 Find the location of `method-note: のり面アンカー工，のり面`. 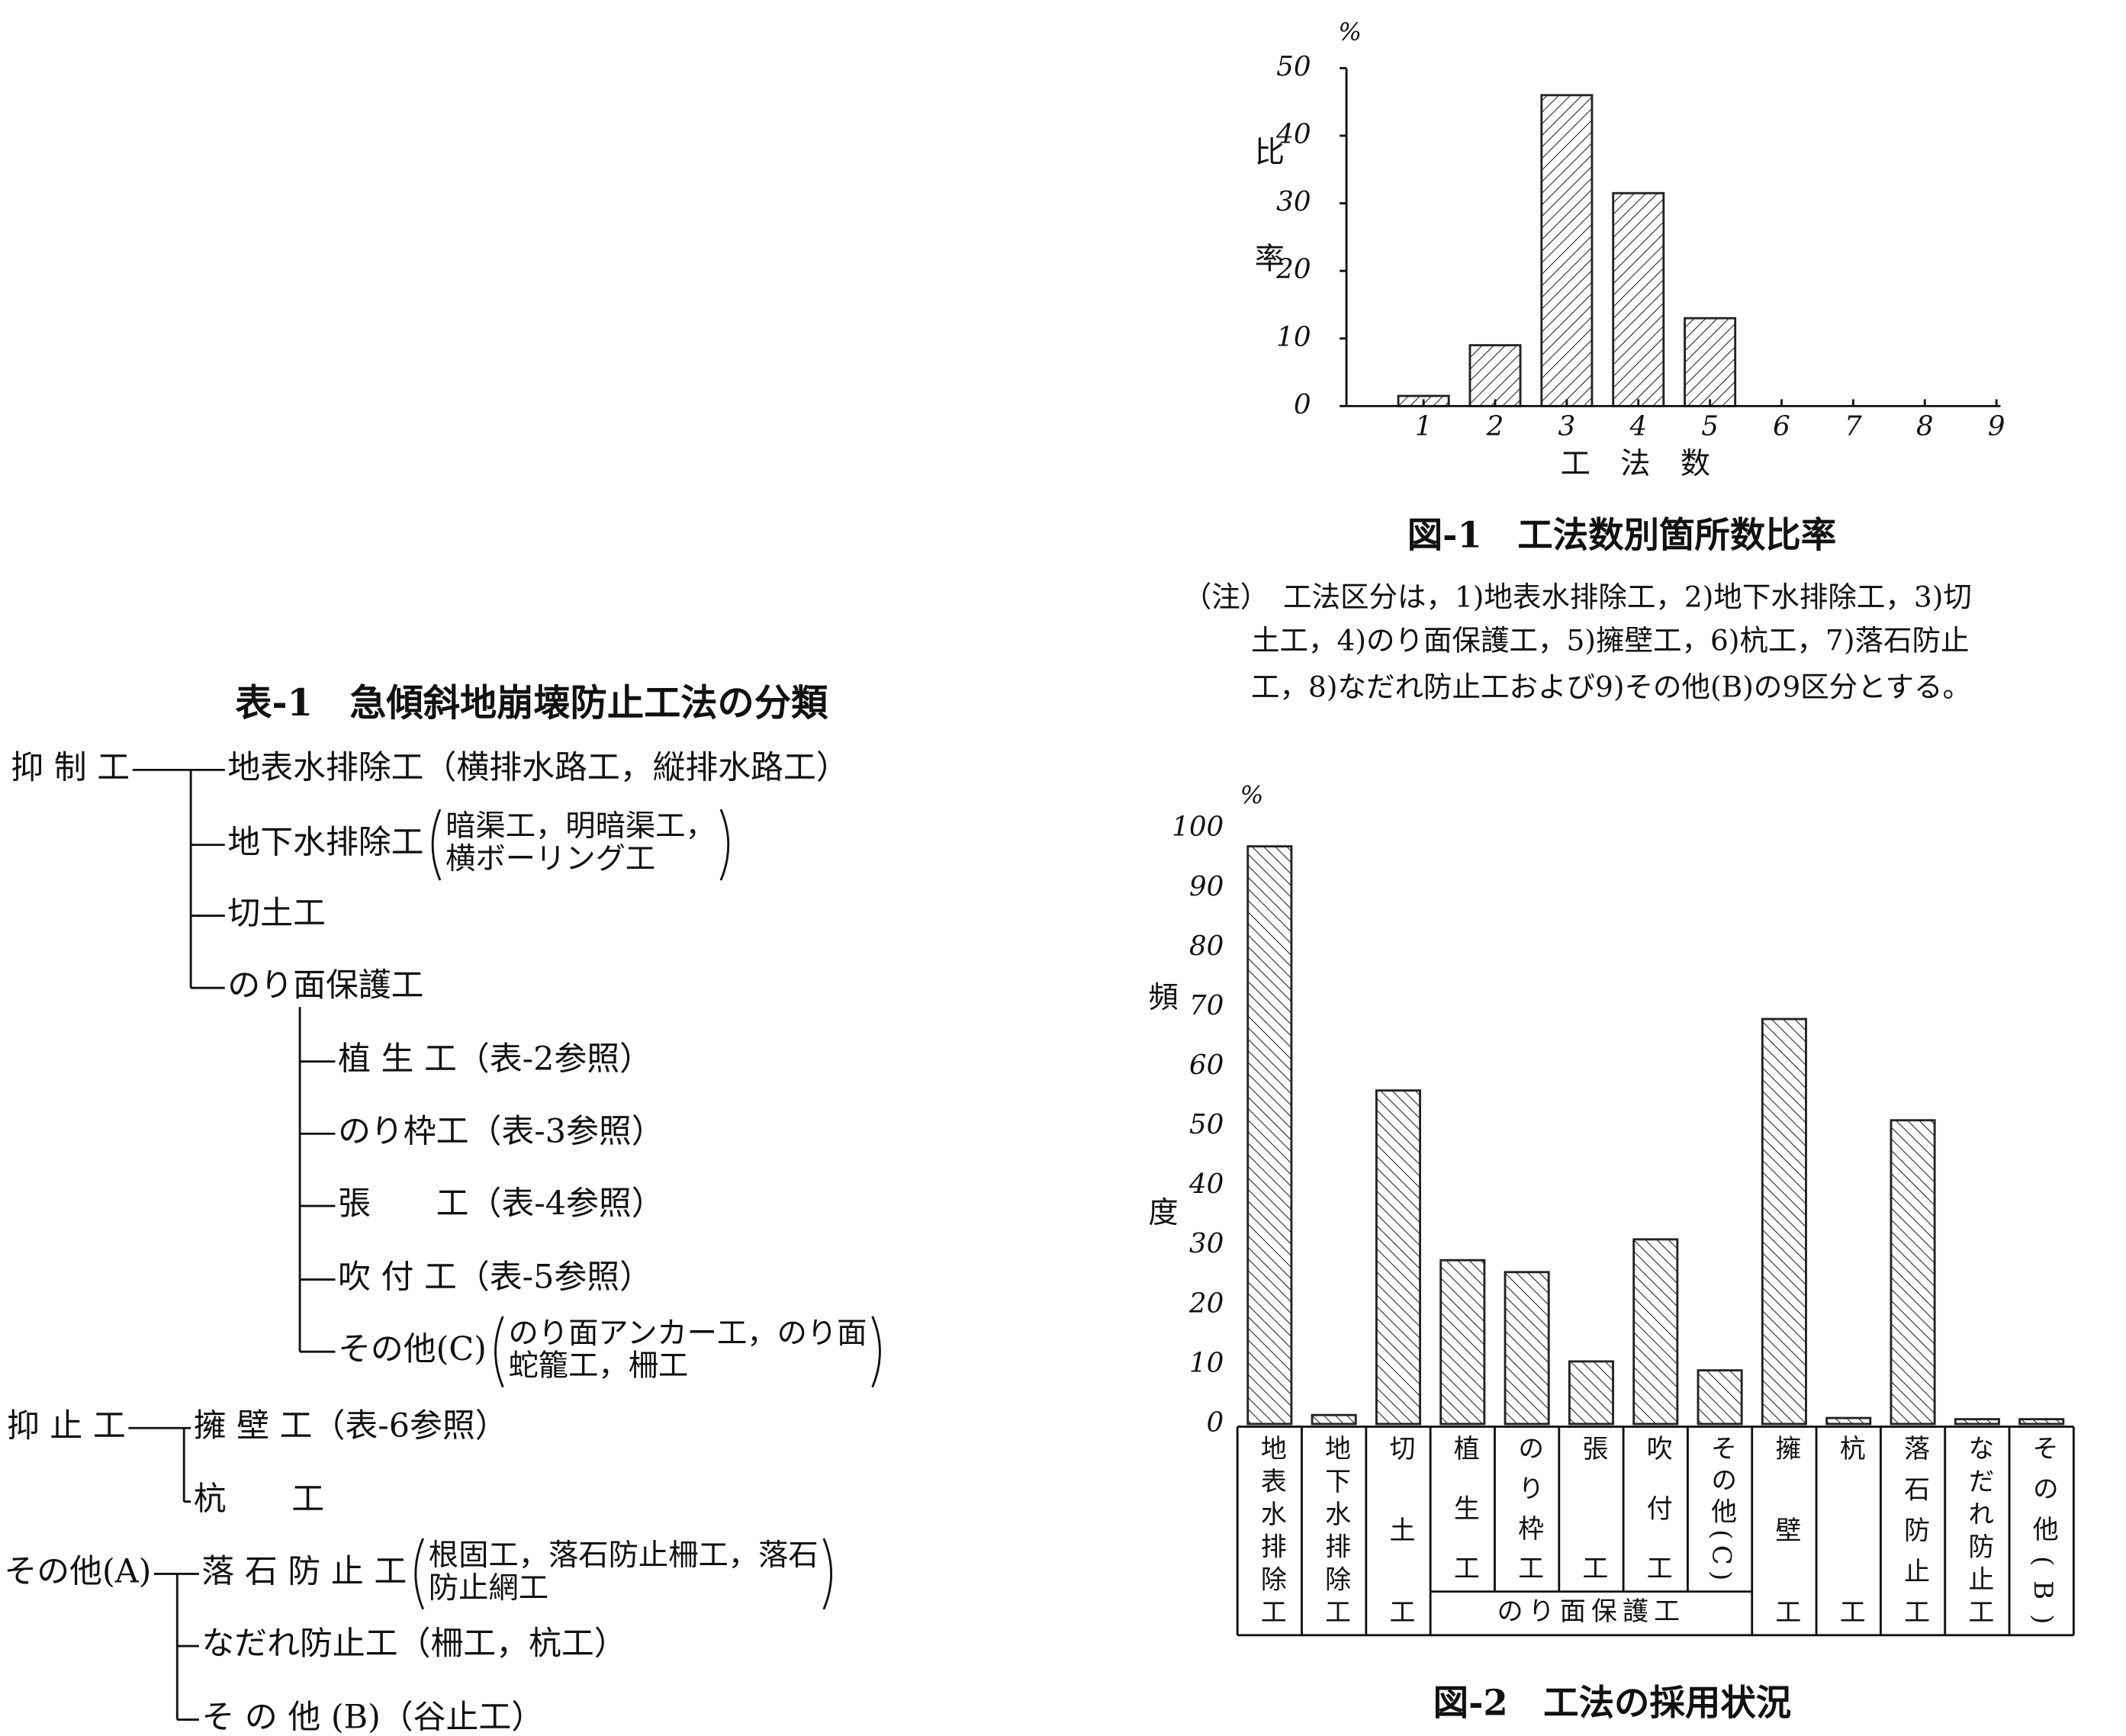

method-note: のり面アンカー工，のり面 is located at coordinates (687, 1333).